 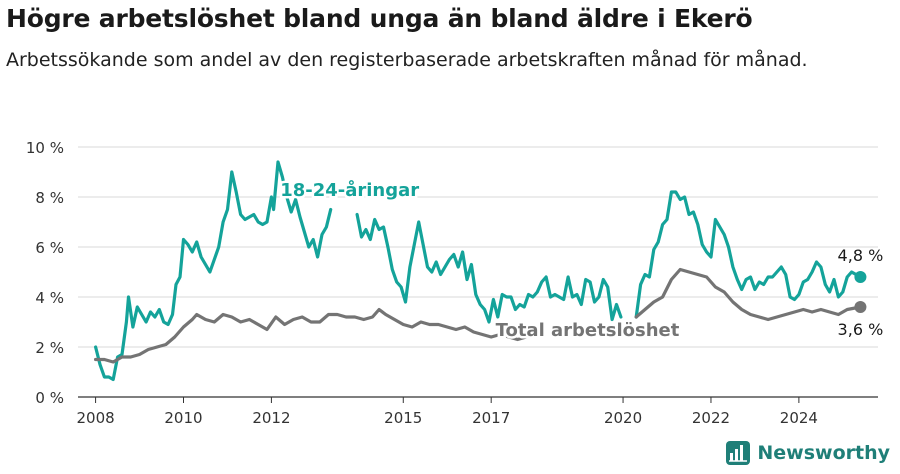 I want to click on end-value-label-total: 3,6 %, so click(x=861, y=329).